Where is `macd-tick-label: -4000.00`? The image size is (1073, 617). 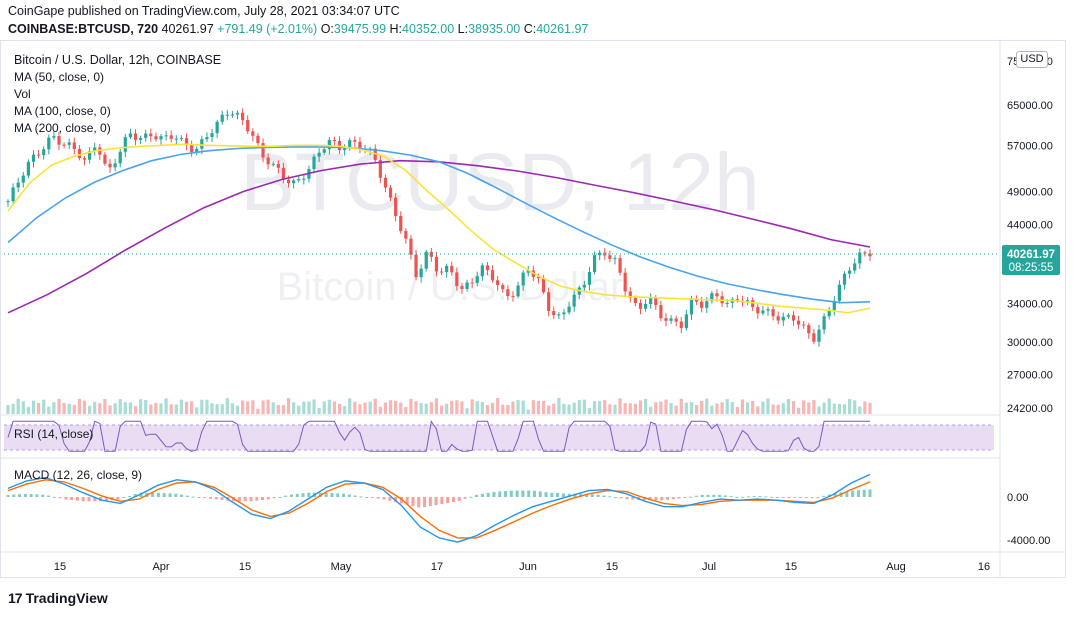
macd-tick-label: -4000.00 is located at coordinates (1028, 541).